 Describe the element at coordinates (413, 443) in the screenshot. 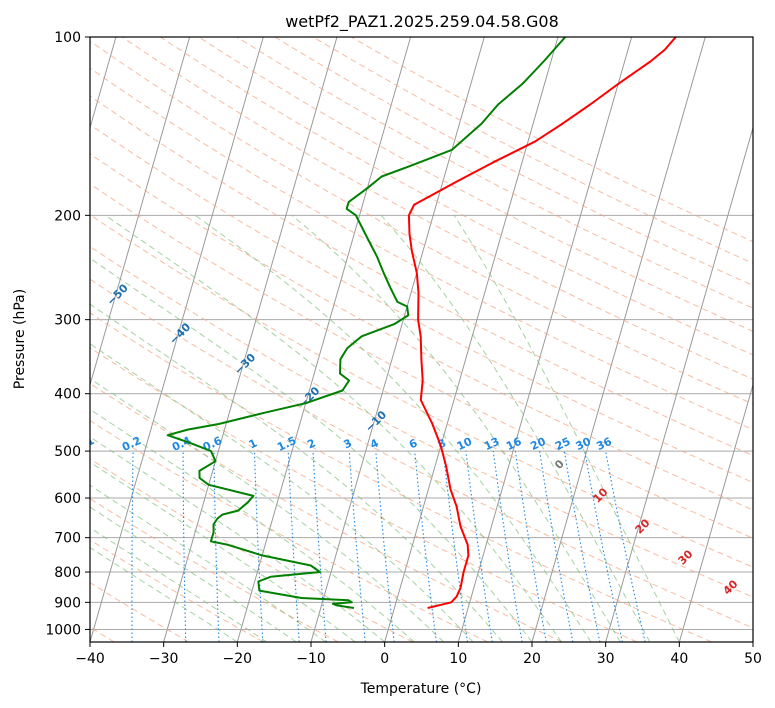

I see `mixing-ratio-label: 6` at that location.